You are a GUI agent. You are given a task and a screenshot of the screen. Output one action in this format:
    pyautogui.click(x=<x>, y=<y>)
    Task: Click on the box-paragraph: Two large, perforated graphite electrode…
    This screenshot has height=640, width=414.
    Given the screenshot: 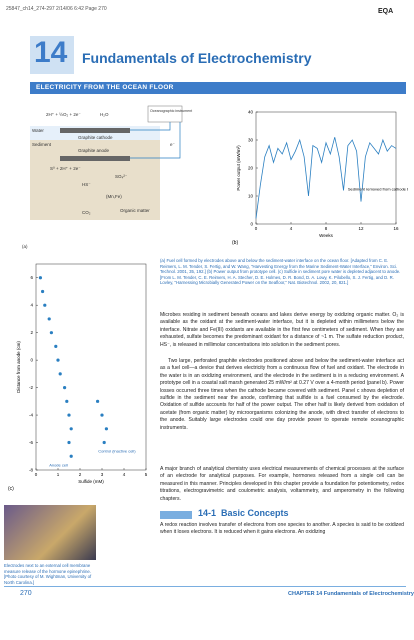 What is the action you would take?
    pyautogui.click(x=282, y=394)
    